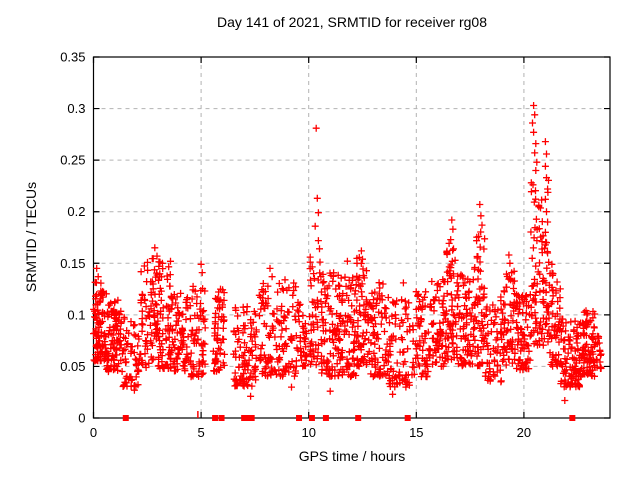 Image resolution: width=640 pixels, height=480 pixels. Describe the element at coordinates (72, 57) in the screenshot. I see `y-tick-label: 0.35` at that location.